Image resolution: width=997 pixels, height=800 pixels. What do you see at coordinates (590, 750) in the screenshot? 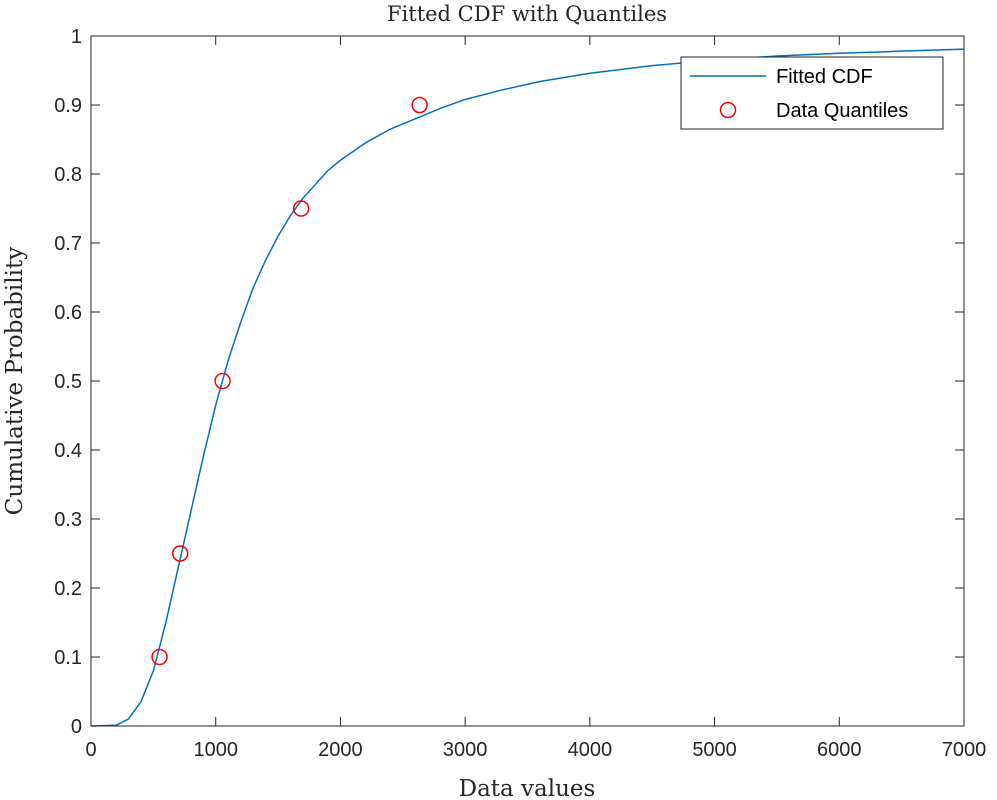
I see `x-tick-label: 4000` at bounding box center [590, 750].